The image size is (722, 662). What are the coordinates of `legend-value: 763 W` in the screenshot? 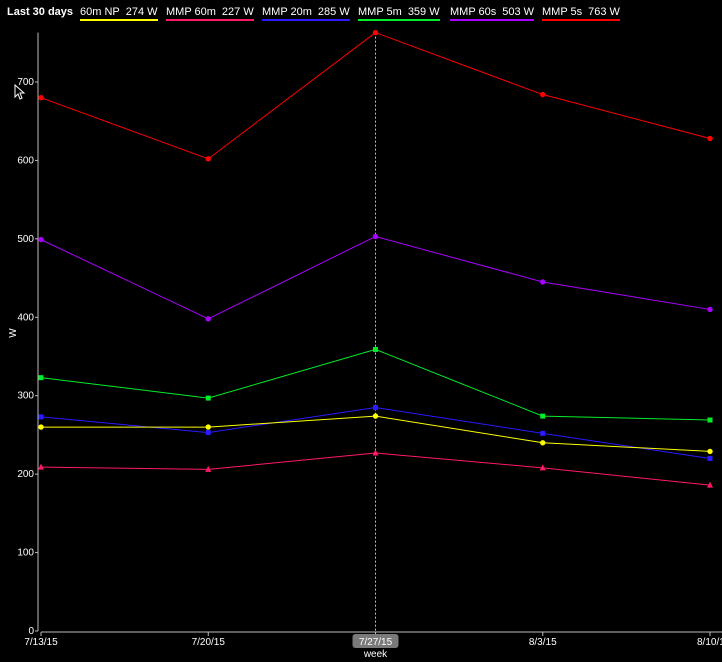 It's located at (604, 12).